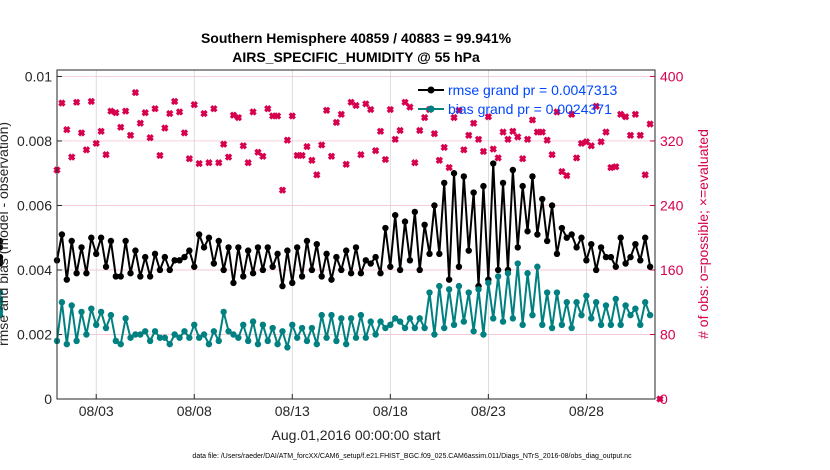 Image resolution: width=830 pixels, height=470 pixels. I want to click on x-axis-label: Aug.01,2016 00:00:00 start, so click(356, 435).